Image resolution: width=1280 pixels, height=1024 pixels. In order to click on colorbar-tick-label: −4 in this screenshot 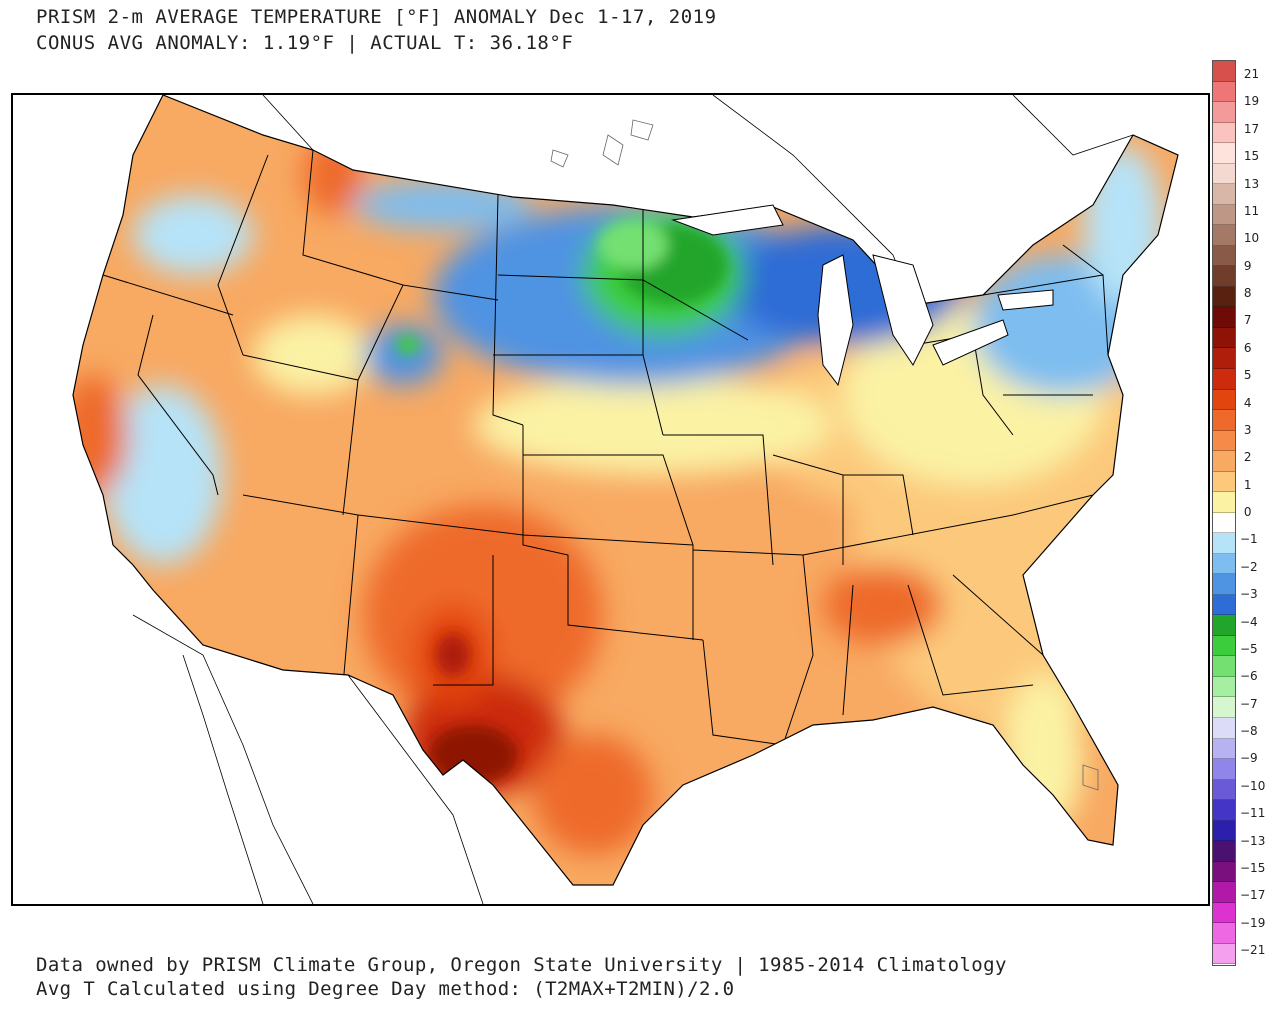, I will do `click(1249, 621)`.